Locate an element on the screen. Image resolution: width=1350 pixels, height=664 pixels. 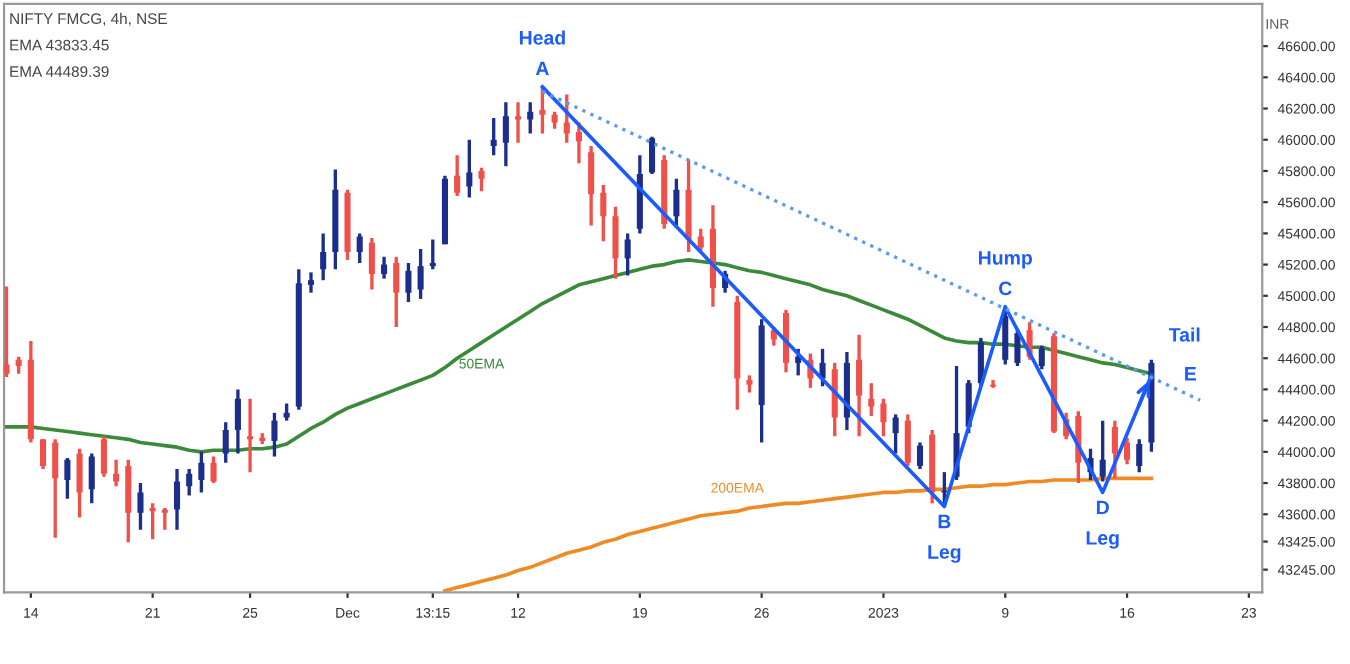
annotation: D is located at coordinates (1102, 507).